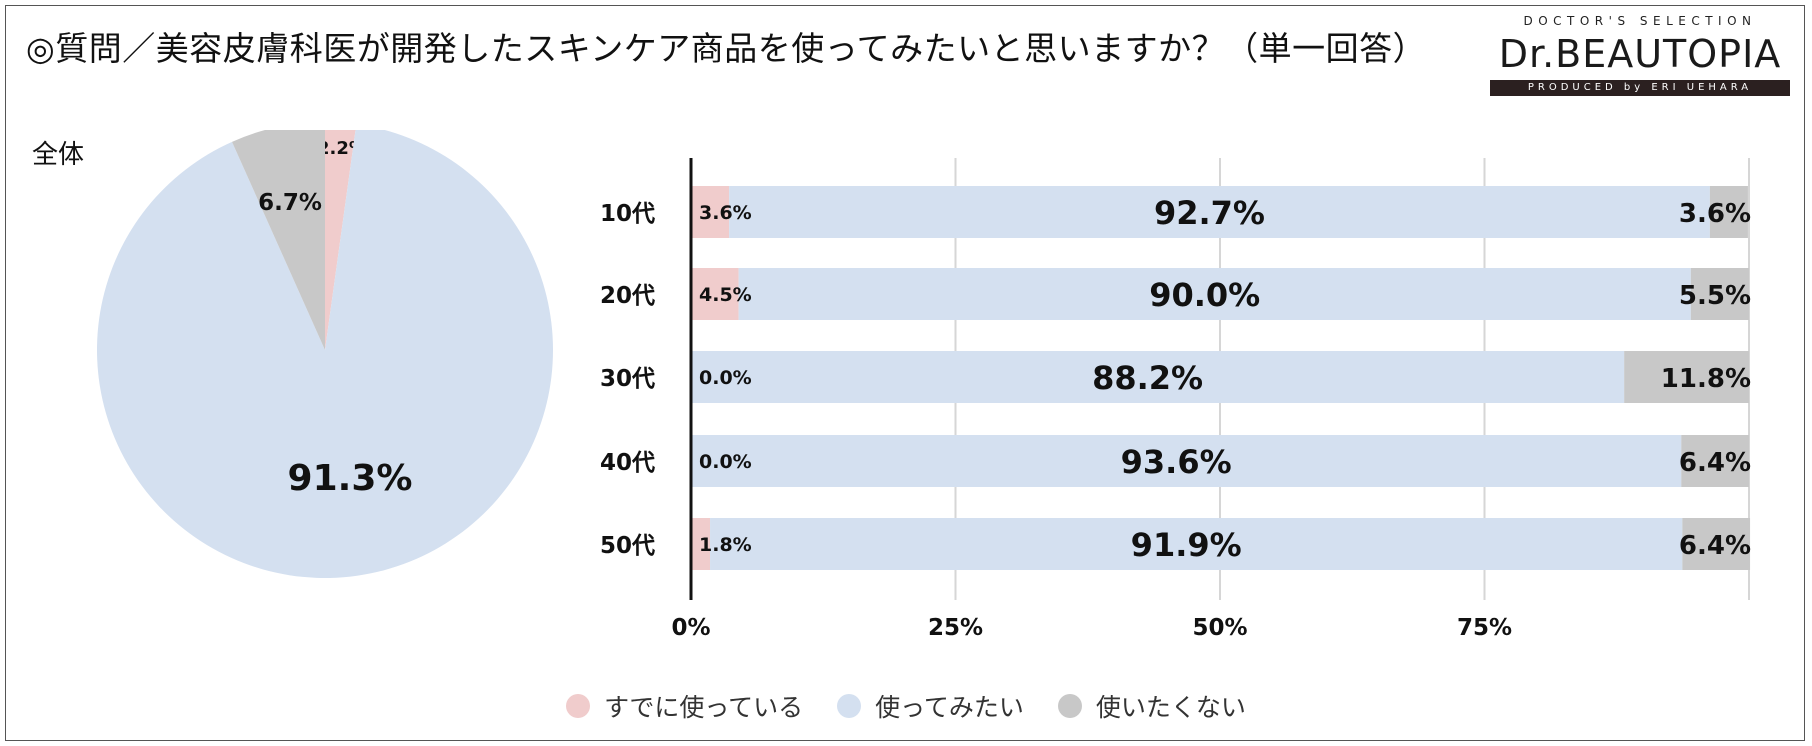 The width and height of the screenshot is (1812, 746). What do you see at coordinates (1147, 378) in the screenshot?
I see `data-label-2-1: 88.2%` at bounding box center [1147, 378].